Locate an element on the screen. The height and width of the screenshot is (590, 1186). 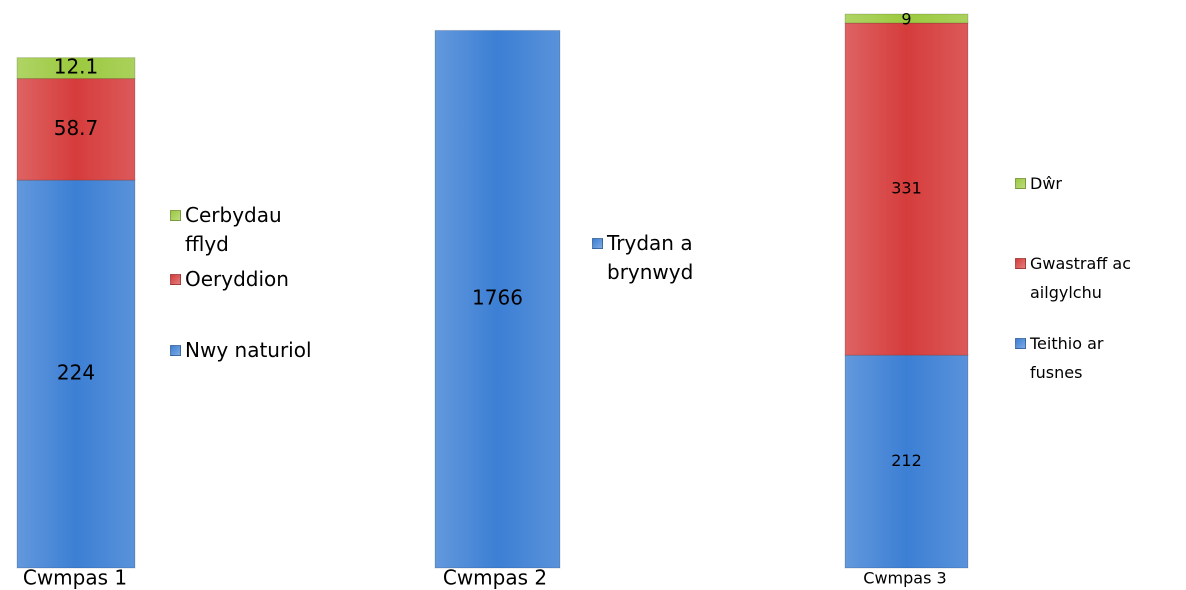
data-label: 12.1 is located at coordinates (76, 67).